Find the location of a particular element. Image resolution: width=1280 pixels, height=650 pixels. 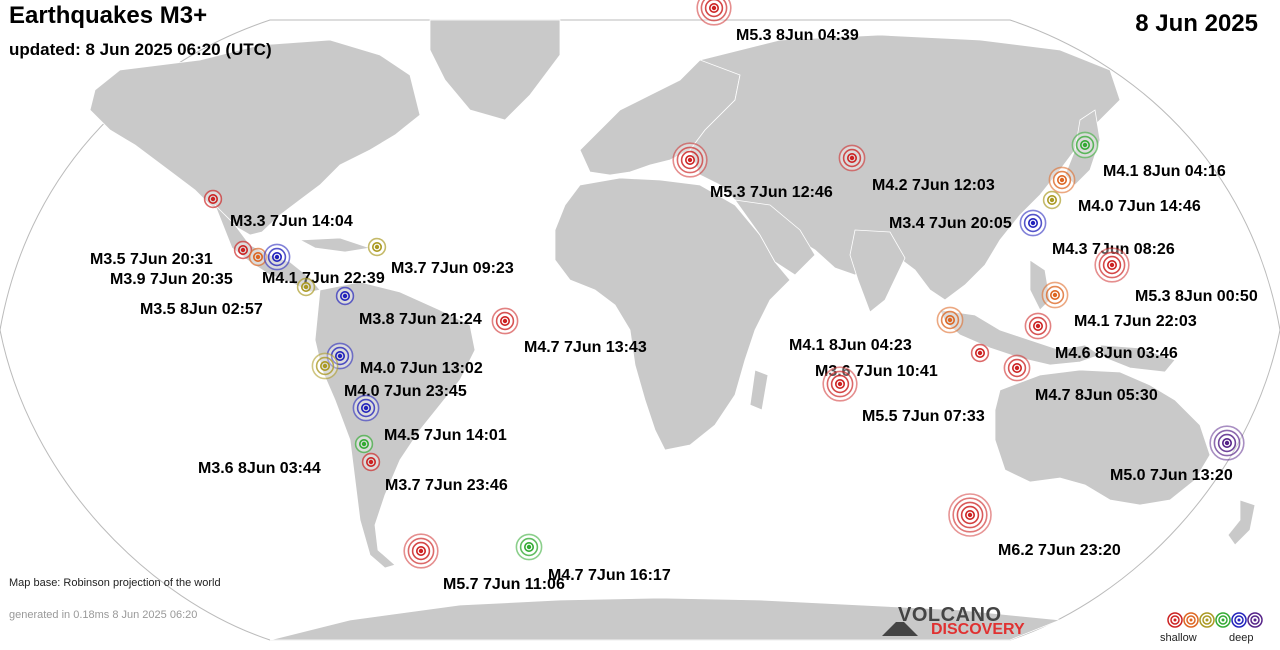

quake-marker: M4.0 7Jun 14:46 is located at coordinates (1124, 190).